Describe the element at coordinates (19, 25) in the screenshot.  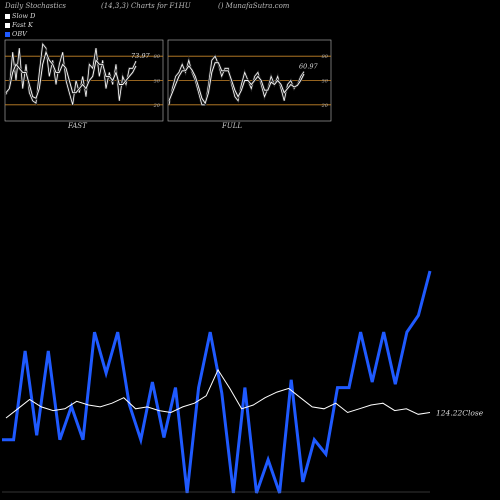
I see `legend-item-fast-k: Fast K` at that location.